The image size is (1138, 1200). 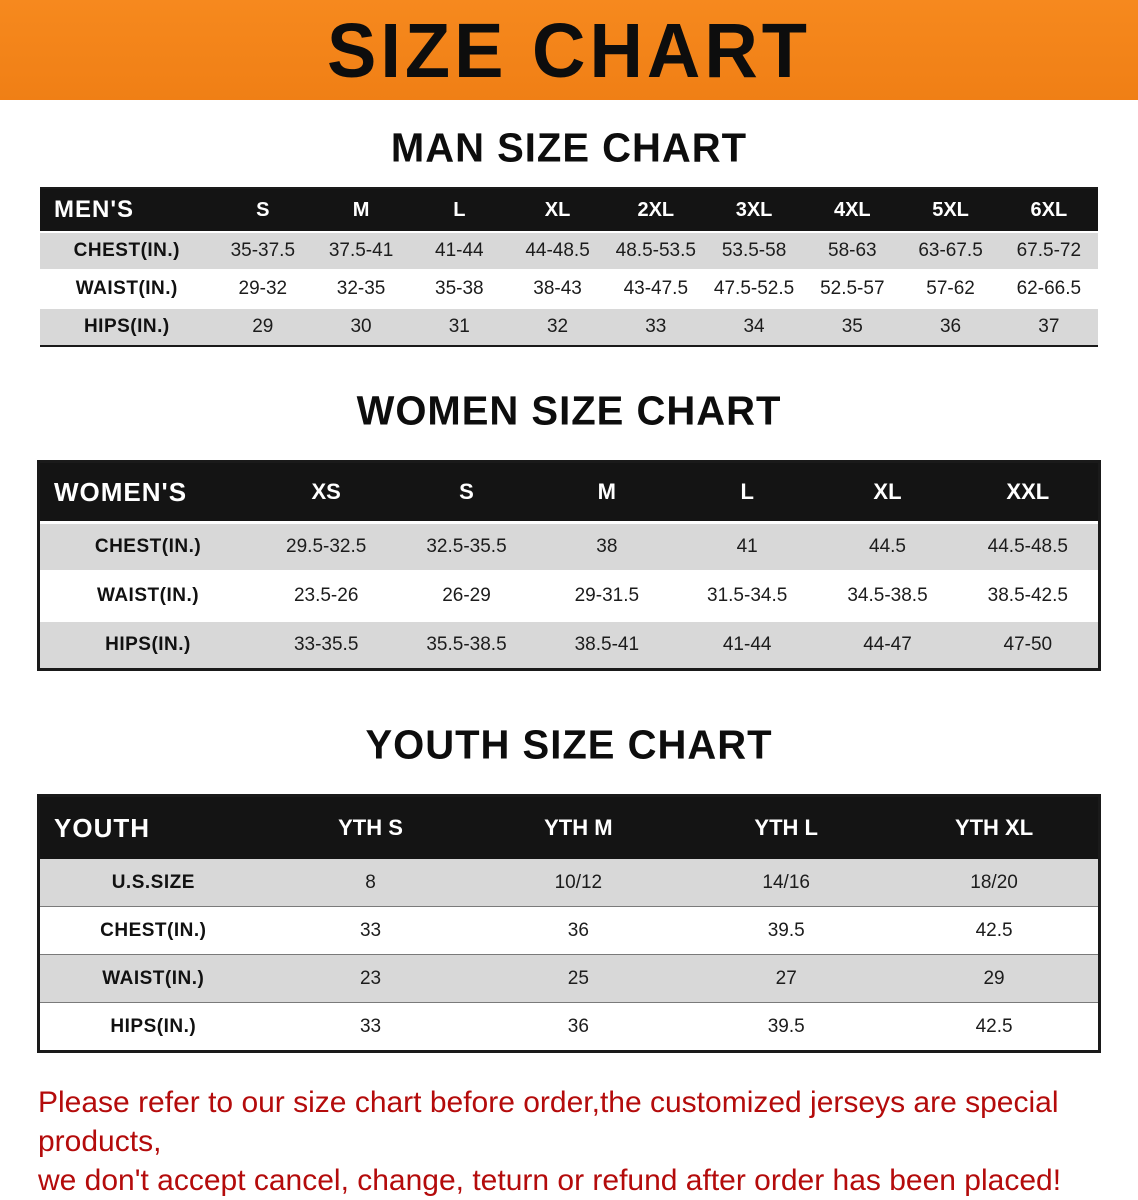 What do you see at coordinates (606, 596) in the screenshot?
I see `size-cell: 29-31.5` at bounding box center [606, 596].